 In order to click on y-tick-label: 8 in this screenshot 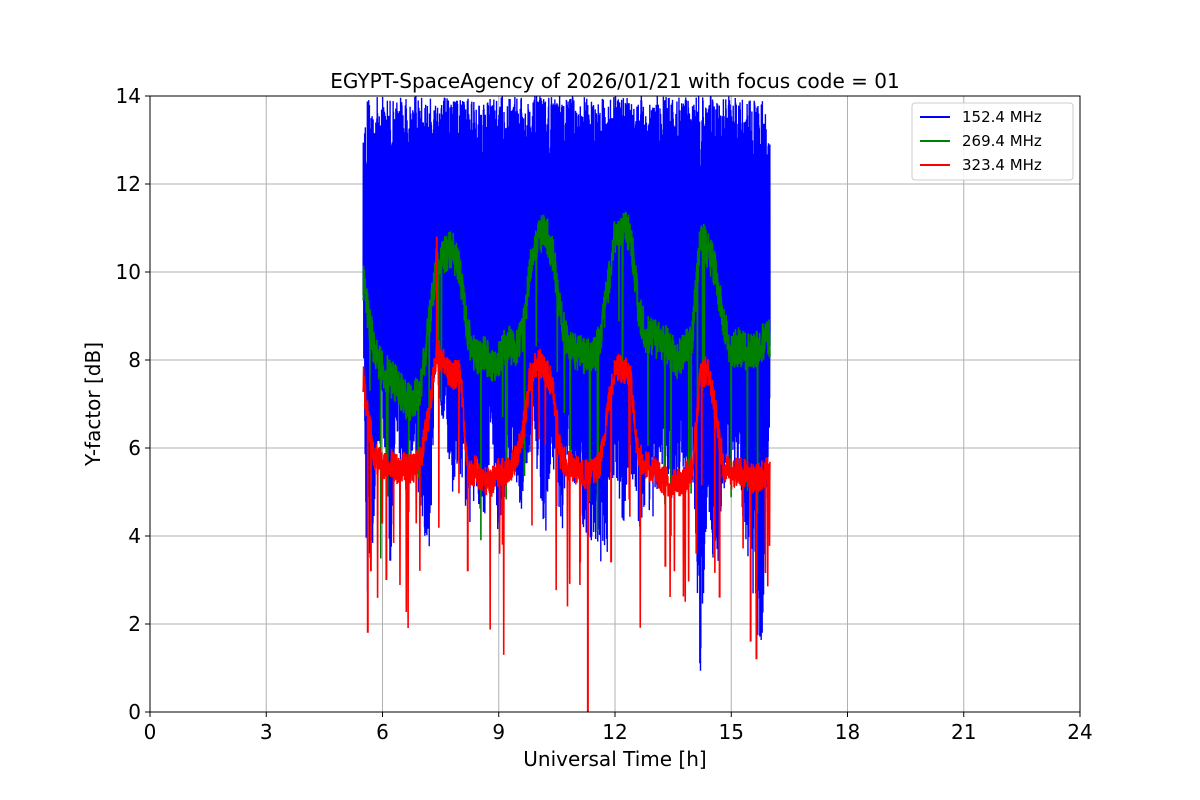, I will do `click(134, 360)`.